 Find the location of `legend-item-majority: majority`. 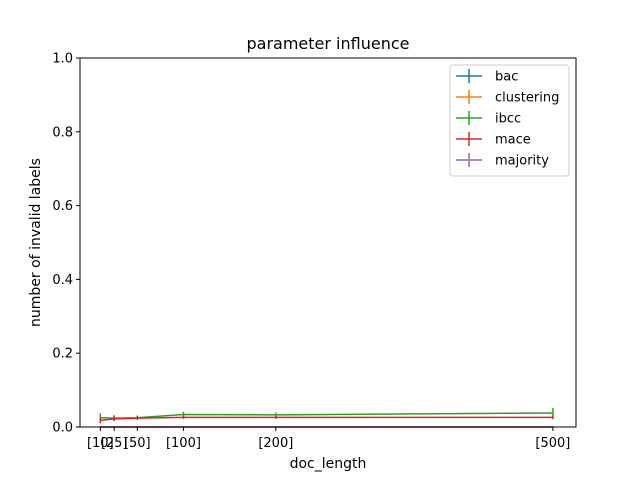

legend-item-majority: majority is located at coordinates (502, 161).